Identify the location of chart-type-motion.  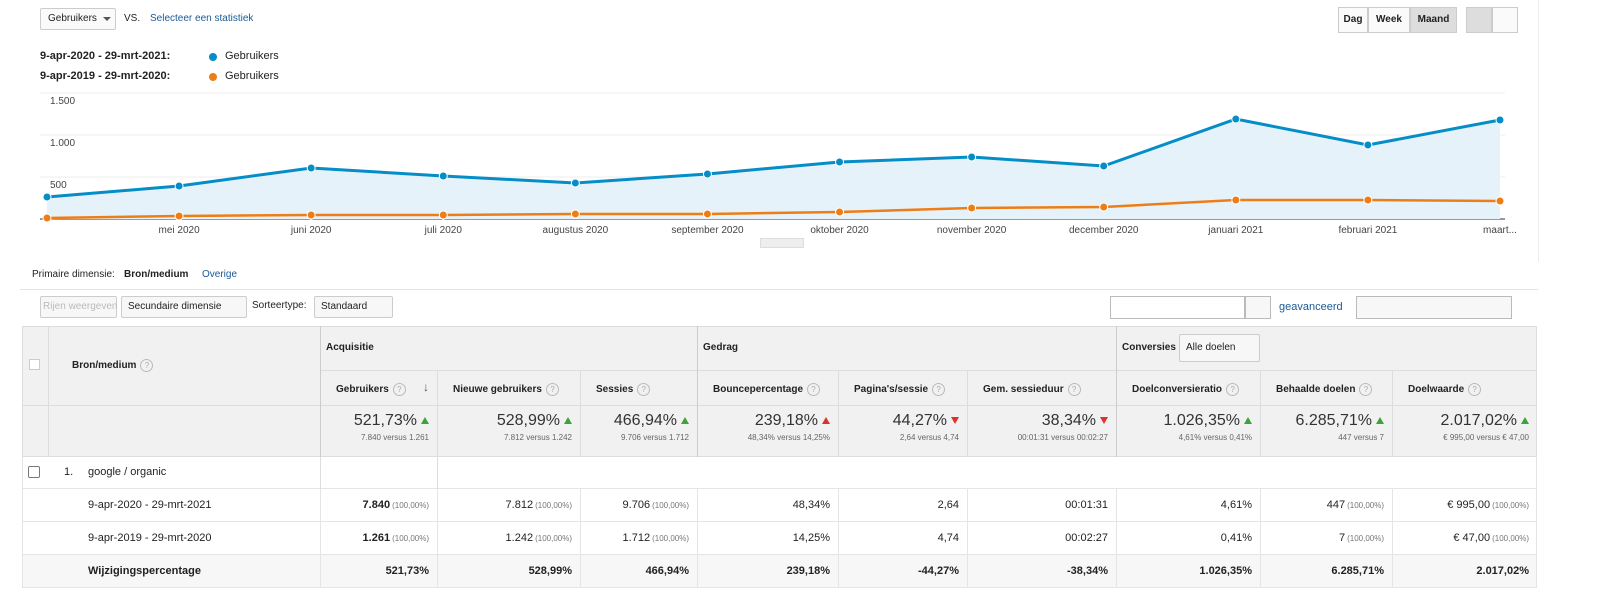
(1505, 20).